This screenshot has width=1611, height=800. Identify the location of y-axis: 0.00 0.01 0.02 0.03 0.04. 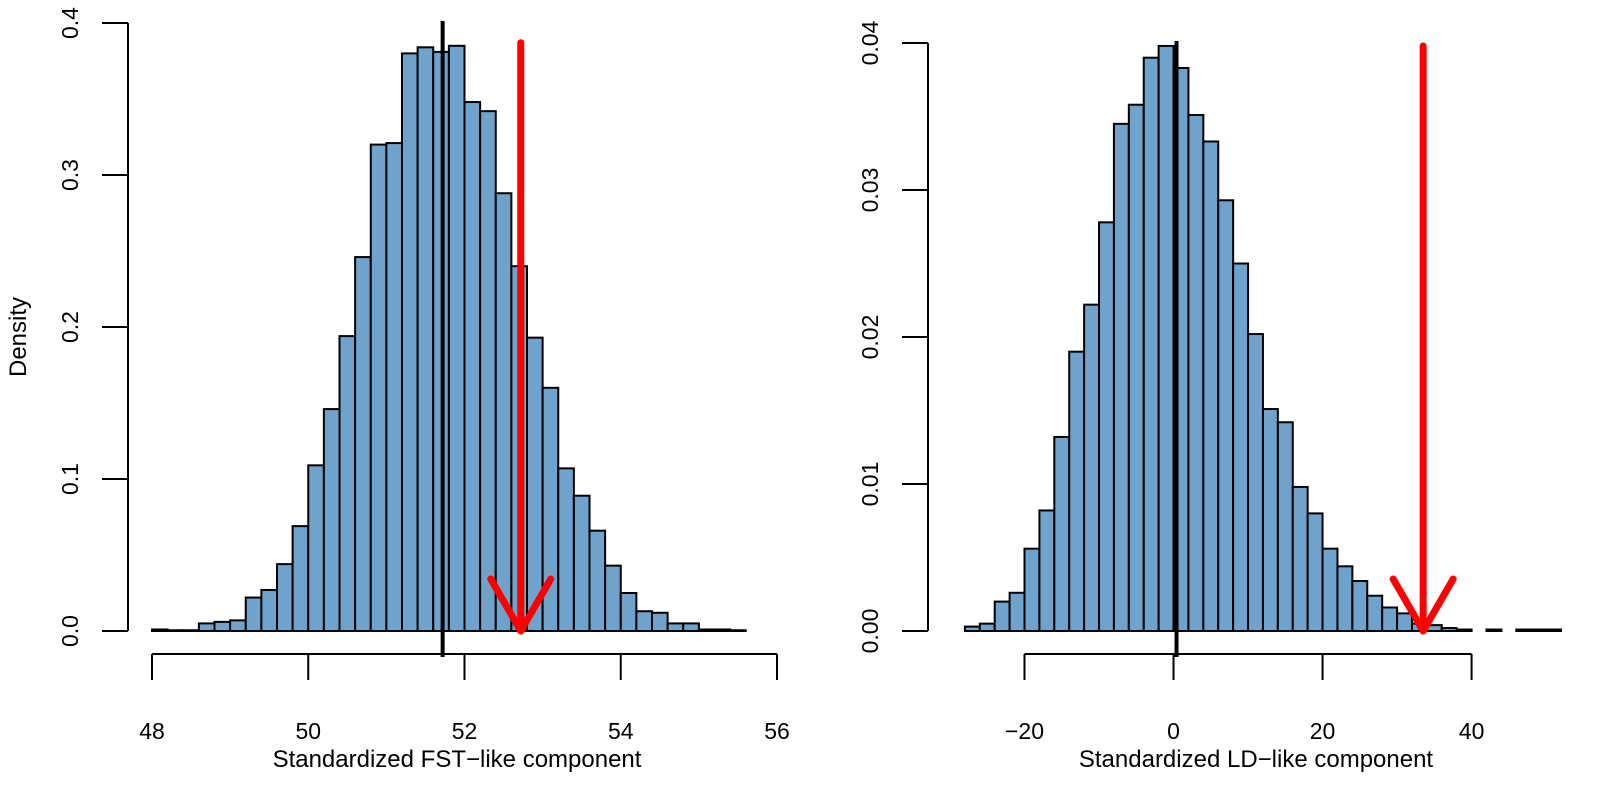
(893, 337).